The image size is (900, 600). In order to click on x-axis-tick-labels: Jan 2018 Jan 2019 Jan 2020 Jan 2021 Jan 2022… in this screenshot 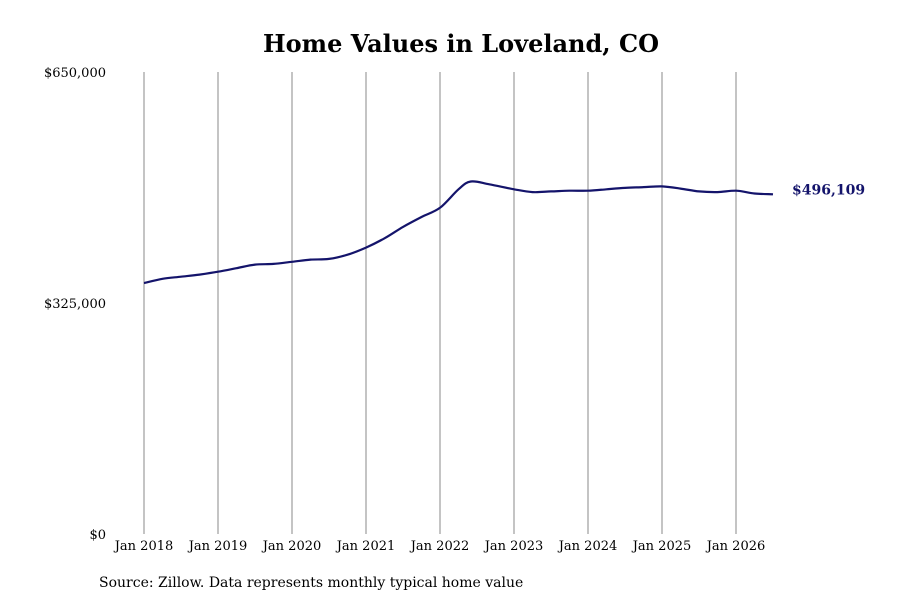, I will do `click(439, 546)`.